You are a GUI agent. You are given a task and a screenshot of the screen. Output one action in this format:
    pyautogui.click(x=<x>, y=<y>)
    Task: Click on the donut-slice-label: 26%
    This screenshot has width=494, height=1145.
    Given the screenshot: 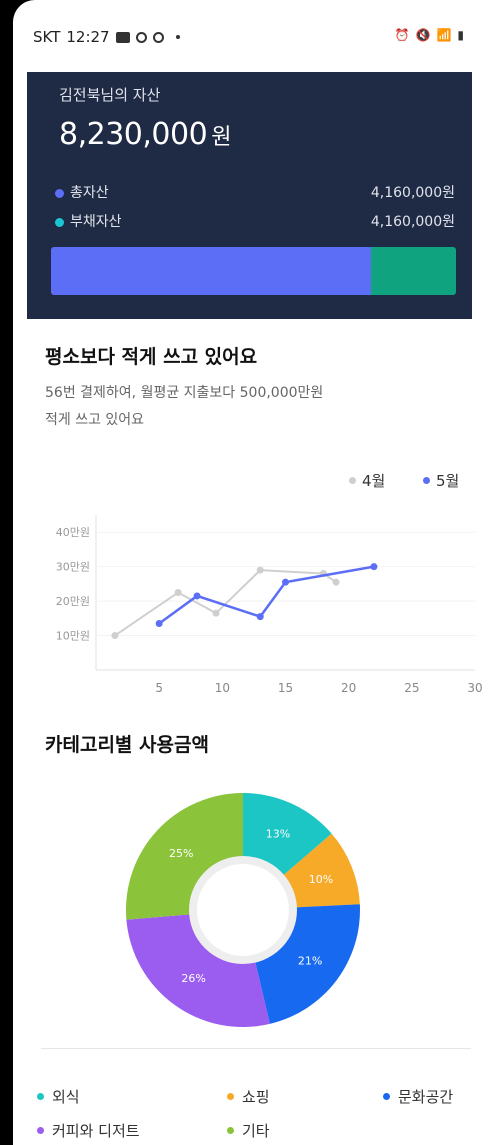 What is the action you would take?
    pyautogui.click(x=193, y=978)
    